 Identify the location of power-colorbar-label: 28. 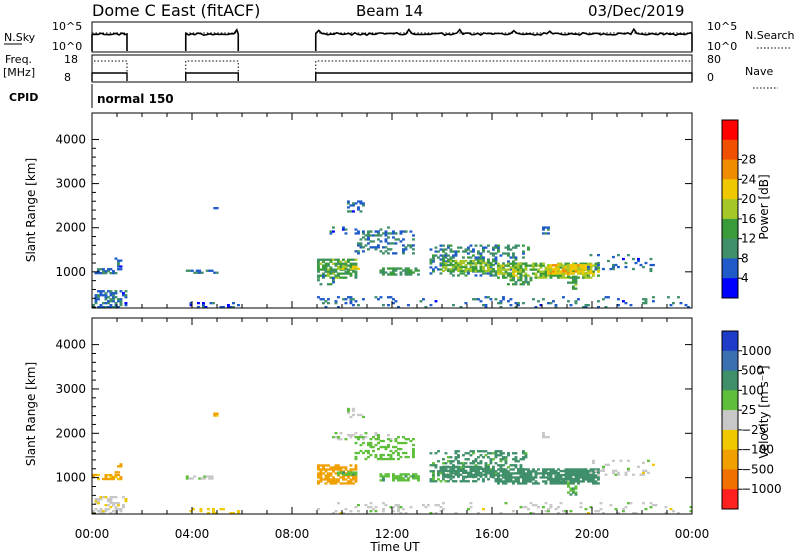
(748, 160).